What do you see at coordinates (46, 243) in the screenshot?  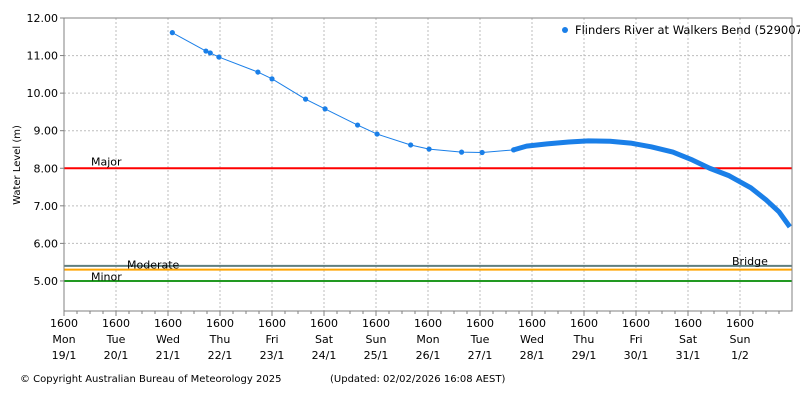 I see `y-tick-label: 6.00` at bounding box center [46, 243].